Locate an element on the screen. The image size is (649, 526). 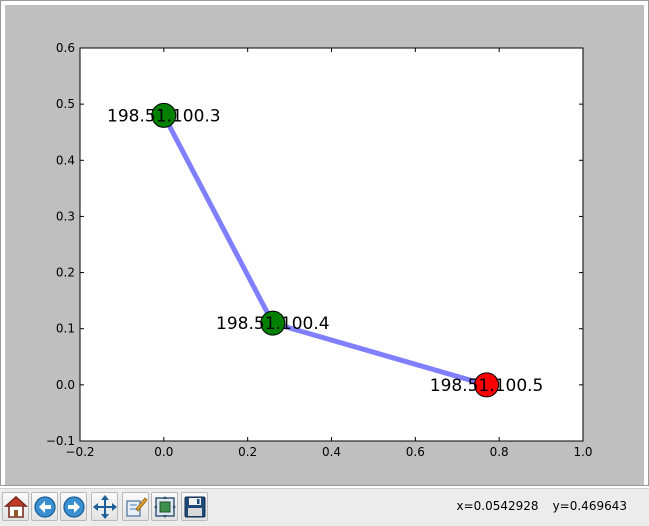
y-tick-label: 0.1 is located at coordinates (65, 329).